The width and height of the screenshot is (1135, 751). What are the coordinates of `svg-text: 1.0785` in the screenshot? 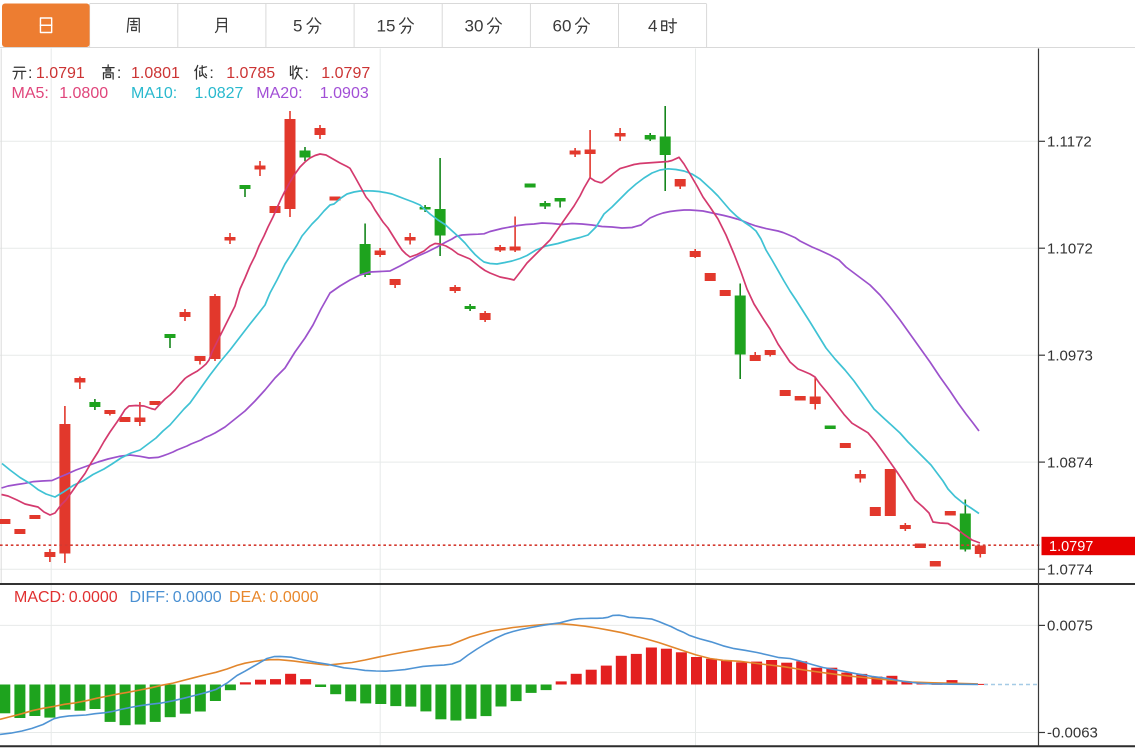 It's located at (250, 73).